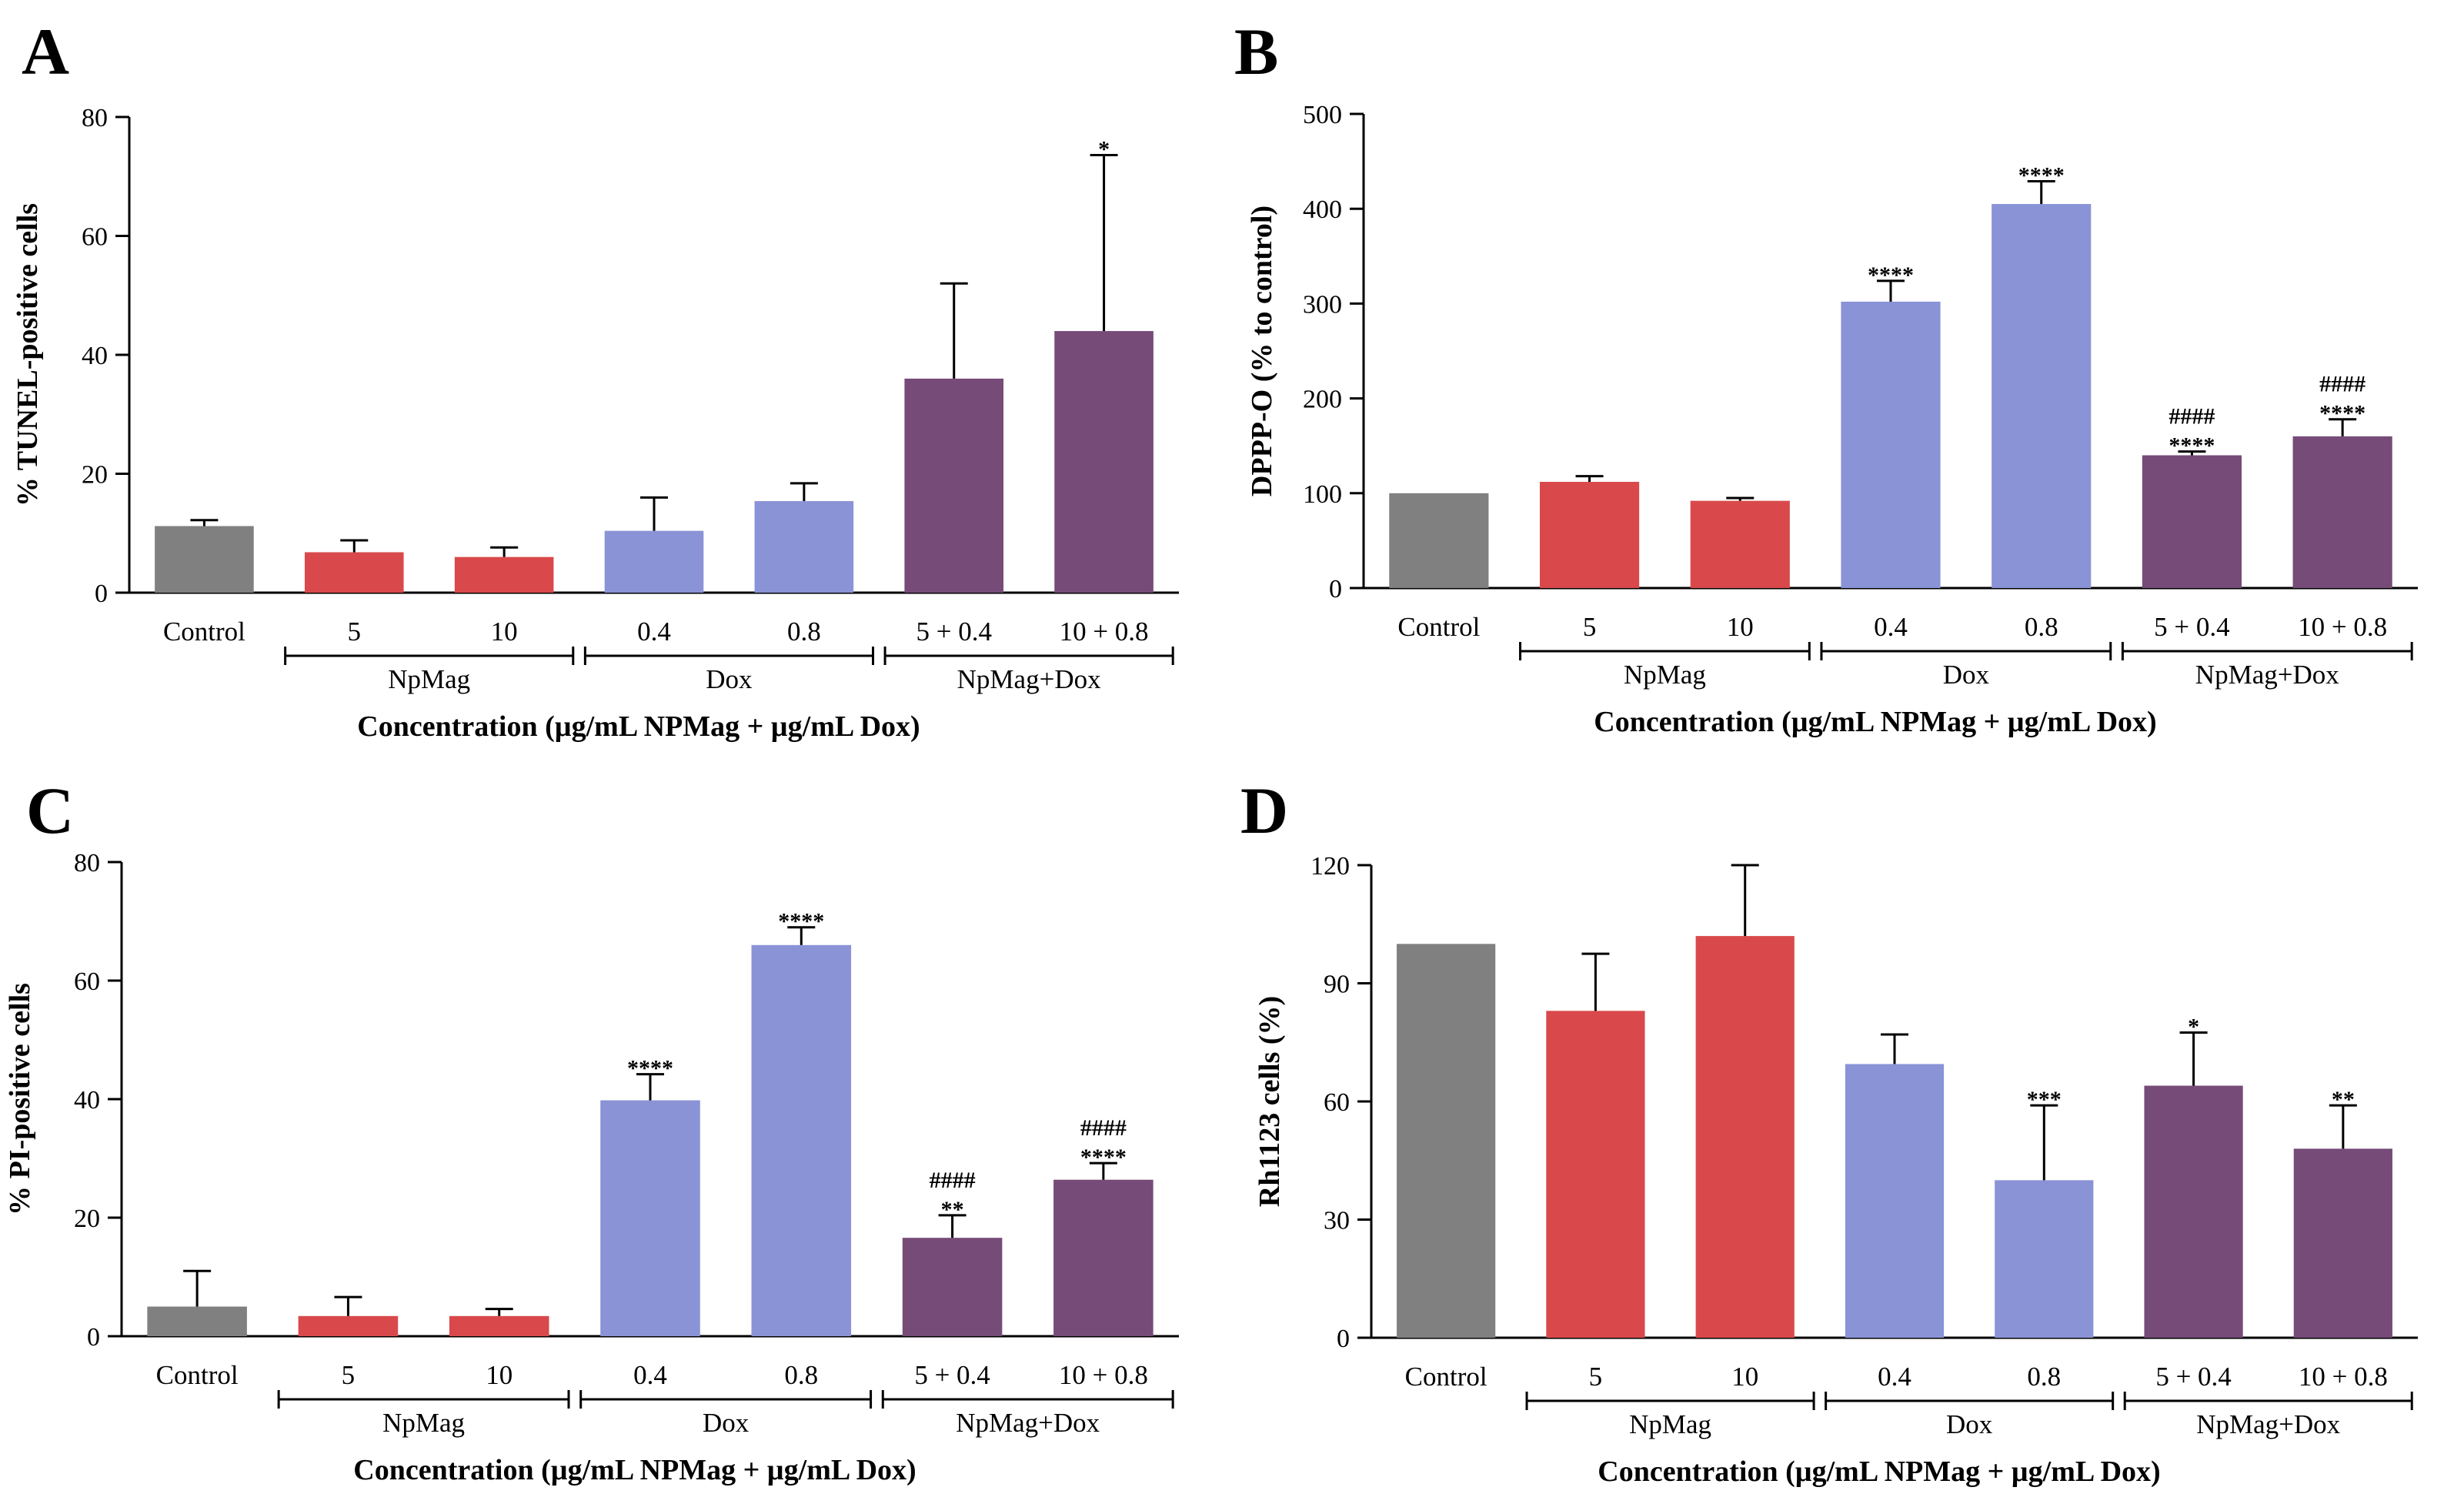 This screenshot has height=1504, width=2464. What do you see at coordinates (20, 1099) in the screenshot?
I see `y-axis-title: % PI-positive cells` at bounding box center [20, 1099].